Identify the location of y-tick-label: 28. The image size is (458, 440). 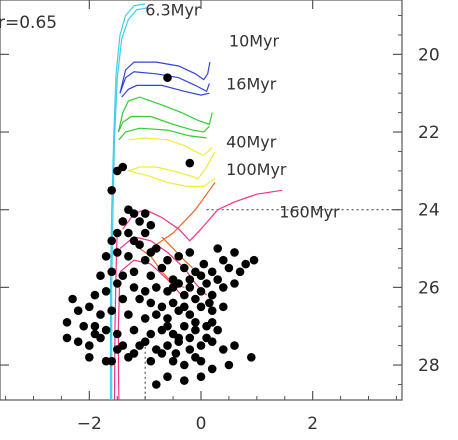
(429, 366).